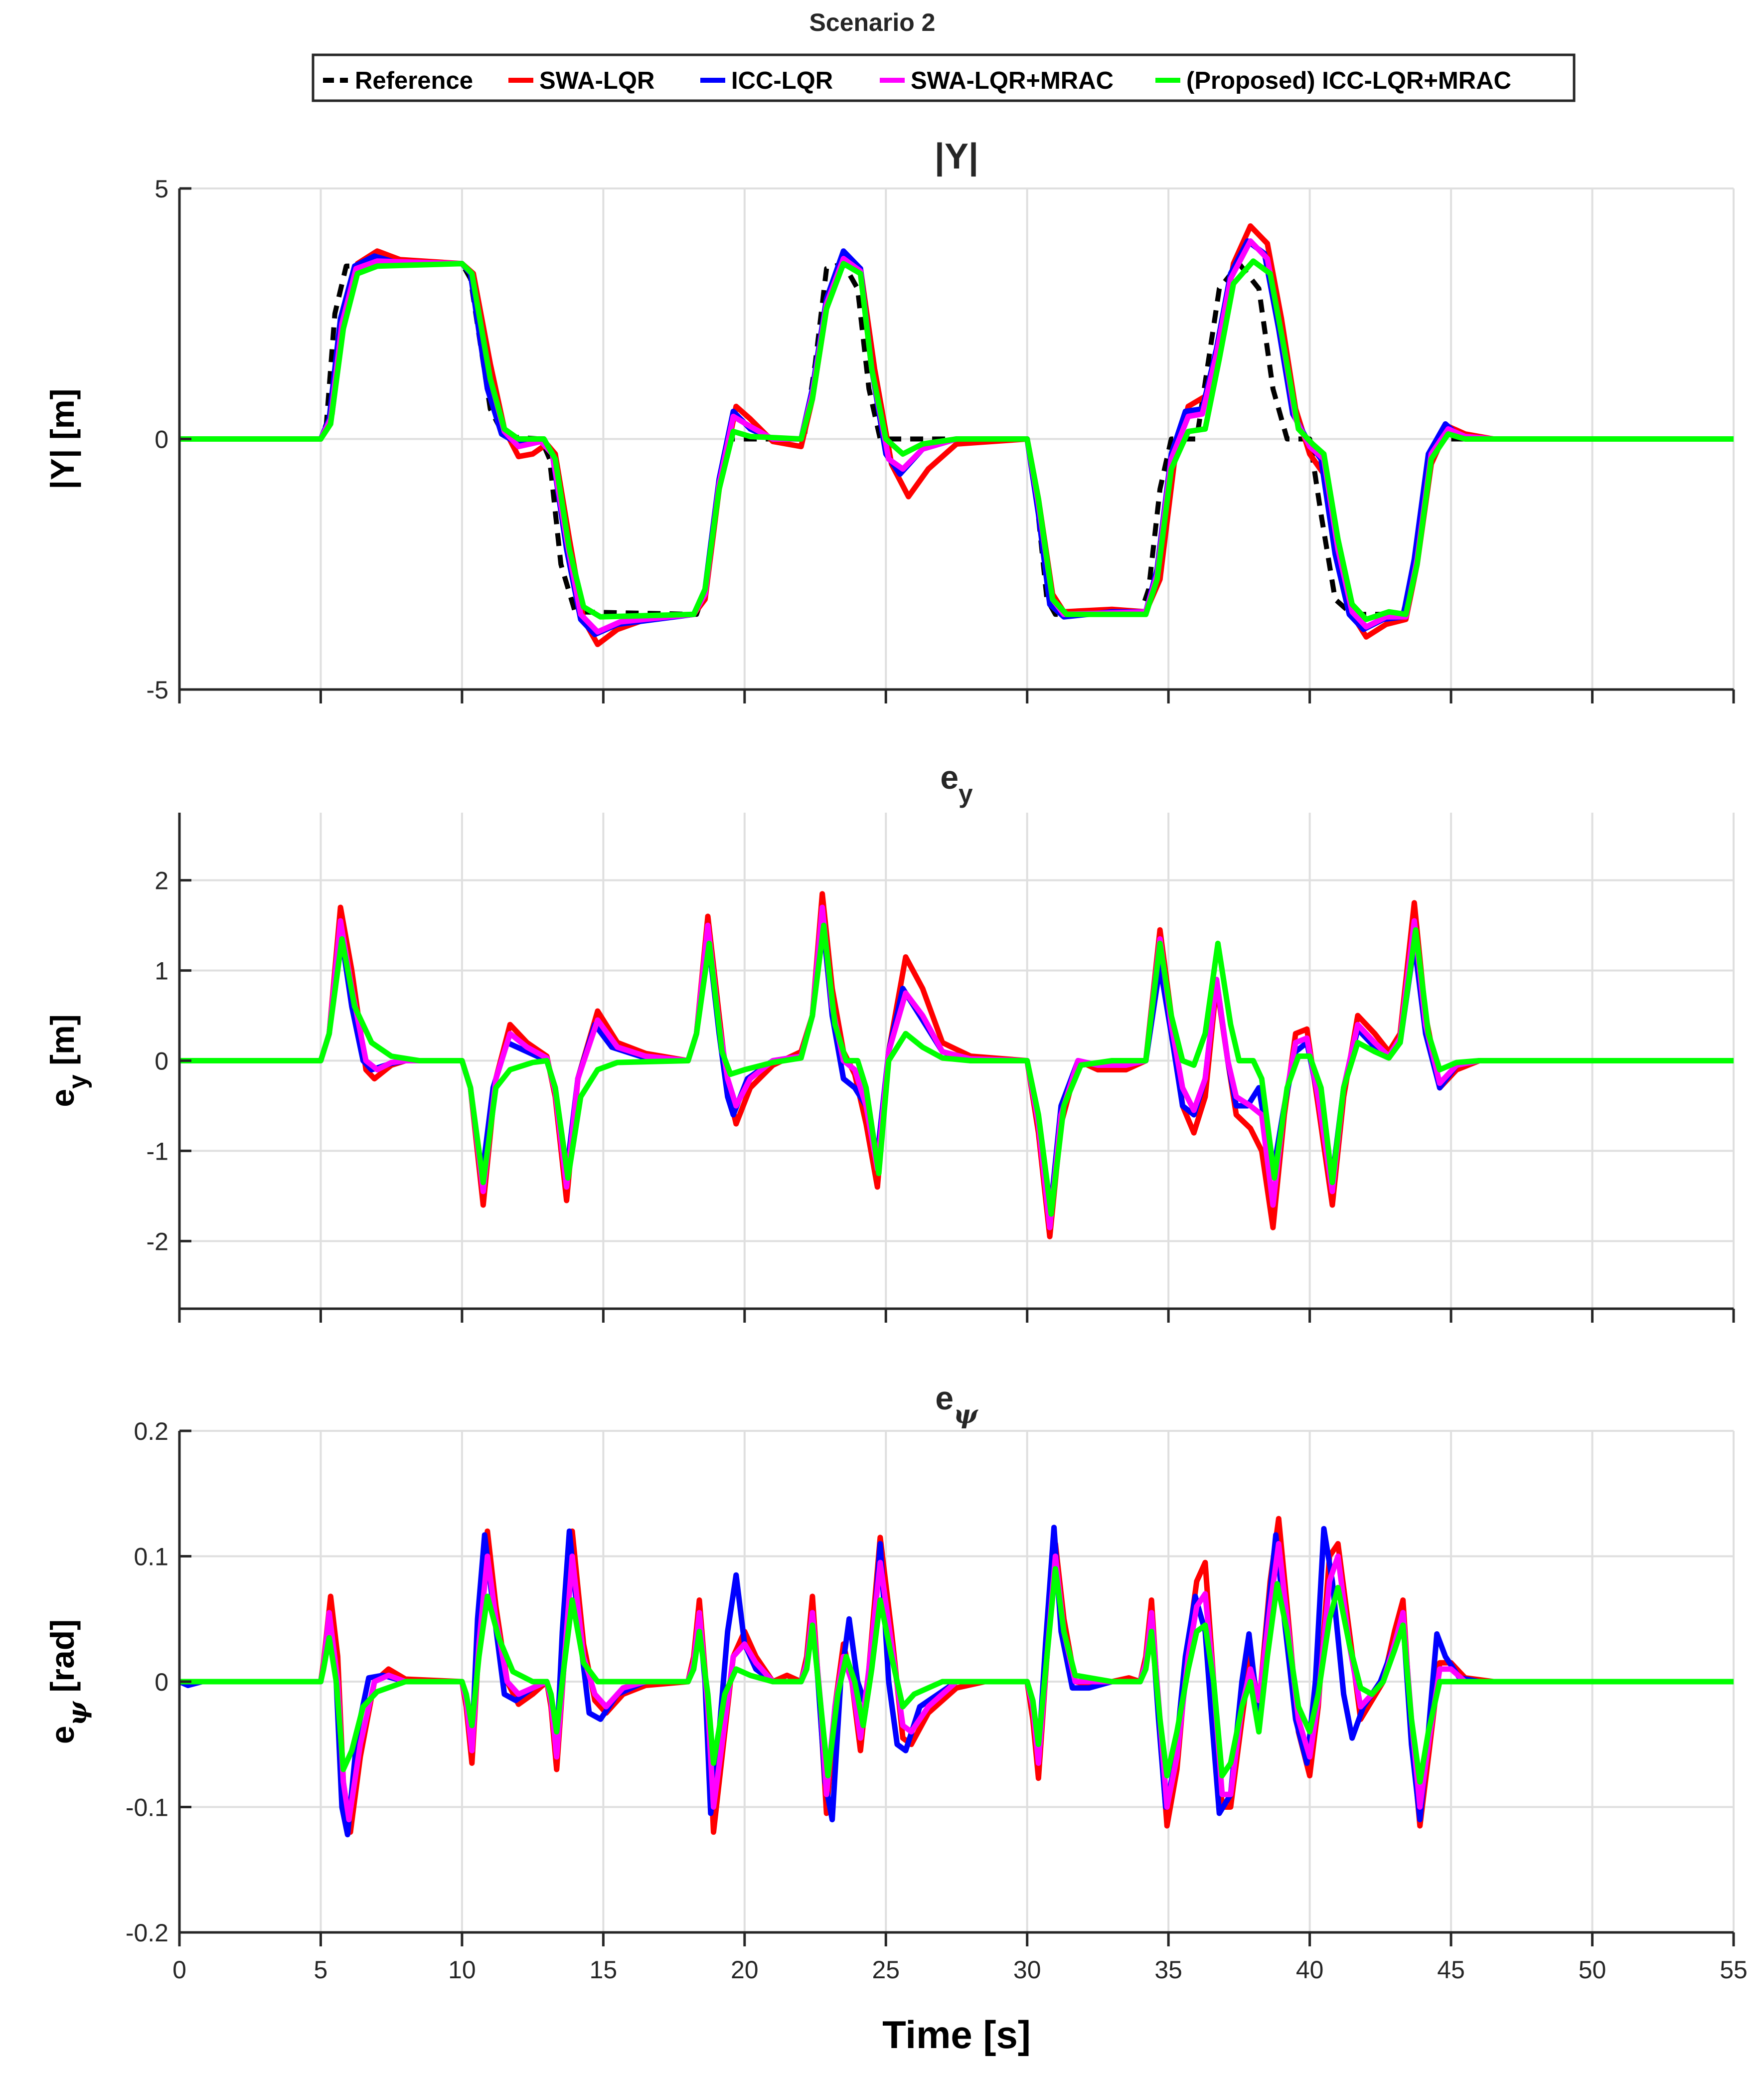 The width and height of the screenshot is (1764, 2074). What do you see at coordinates (77, 1081) in the screenshot?
I see `panel-2-ylabel-subscript: y` at bounding box center [77, 1081].